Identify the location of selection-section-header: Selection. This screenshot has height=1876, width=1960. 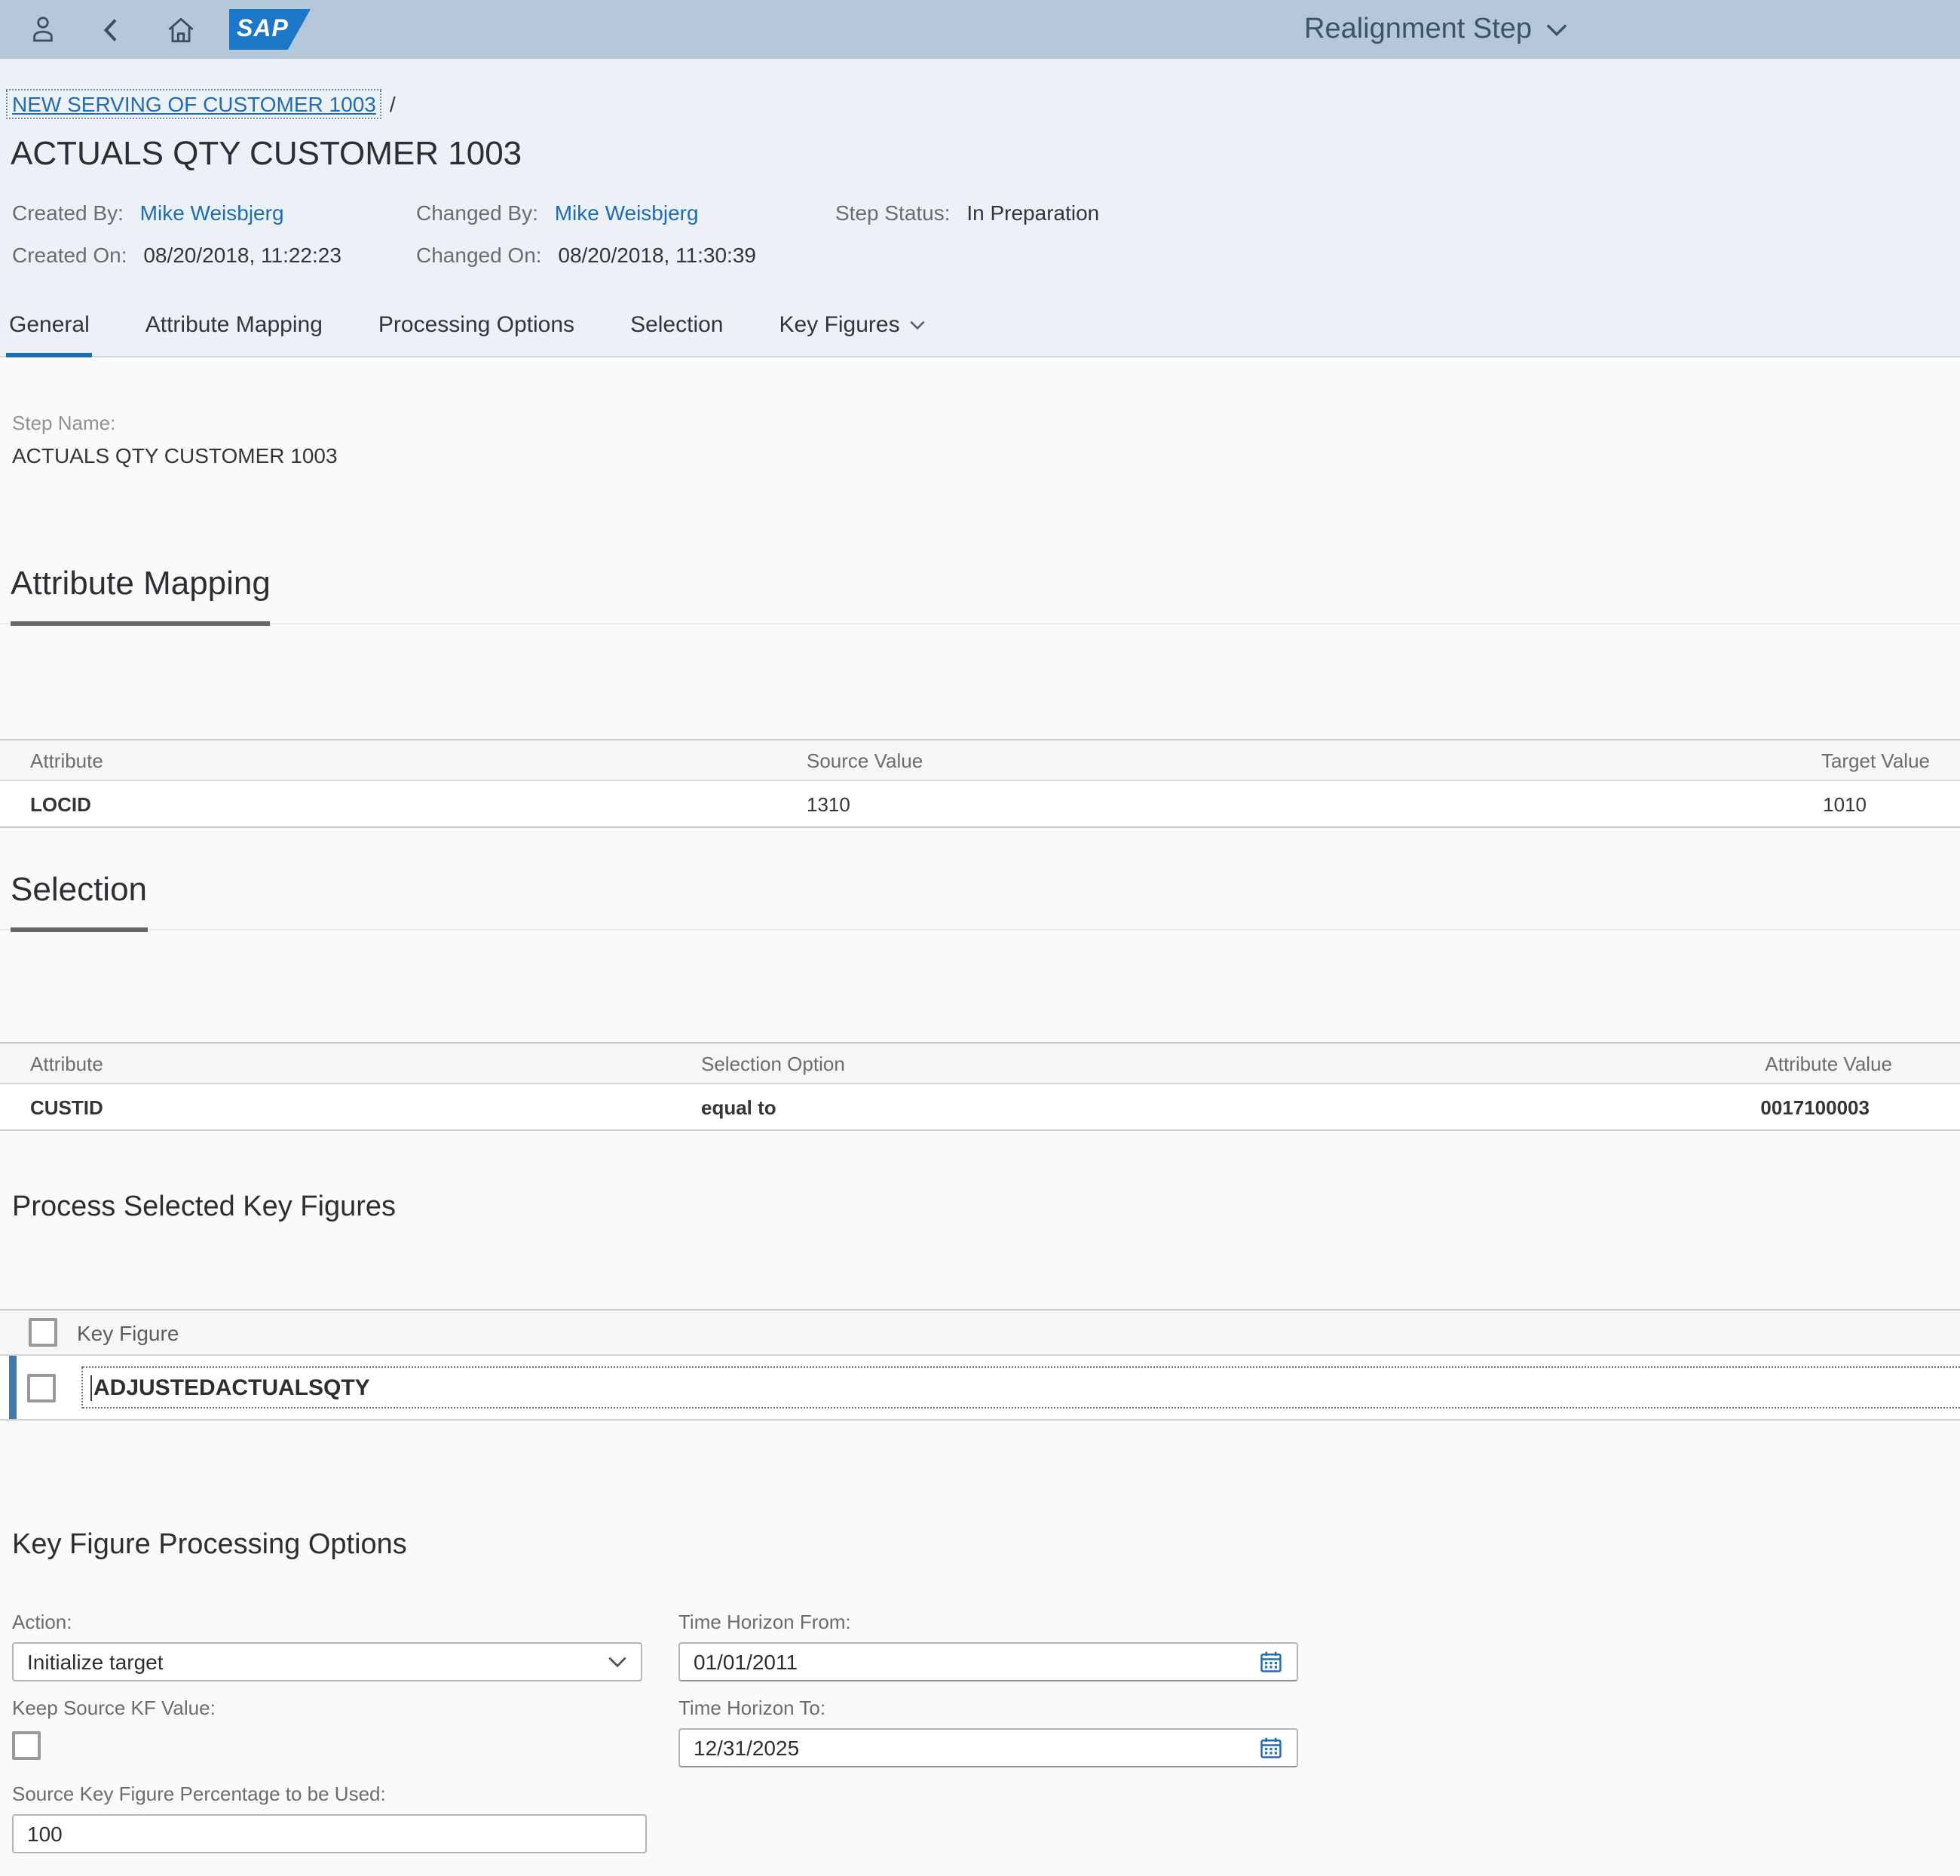
(980, 901).